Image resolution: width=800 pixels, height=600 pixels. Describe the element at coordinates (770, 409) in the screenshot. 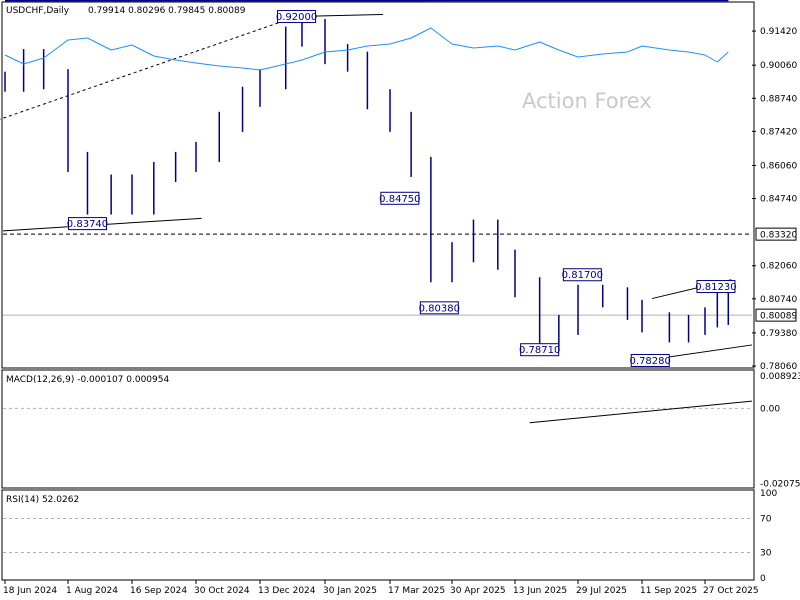

I see `macd-axis-label: 0.00` at that location.